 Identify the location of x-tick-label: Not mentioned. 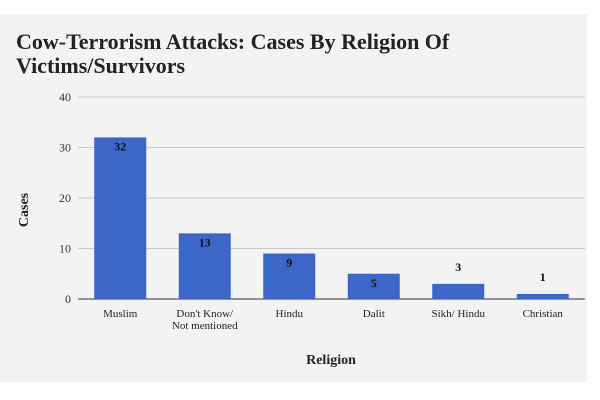
(205, 326).